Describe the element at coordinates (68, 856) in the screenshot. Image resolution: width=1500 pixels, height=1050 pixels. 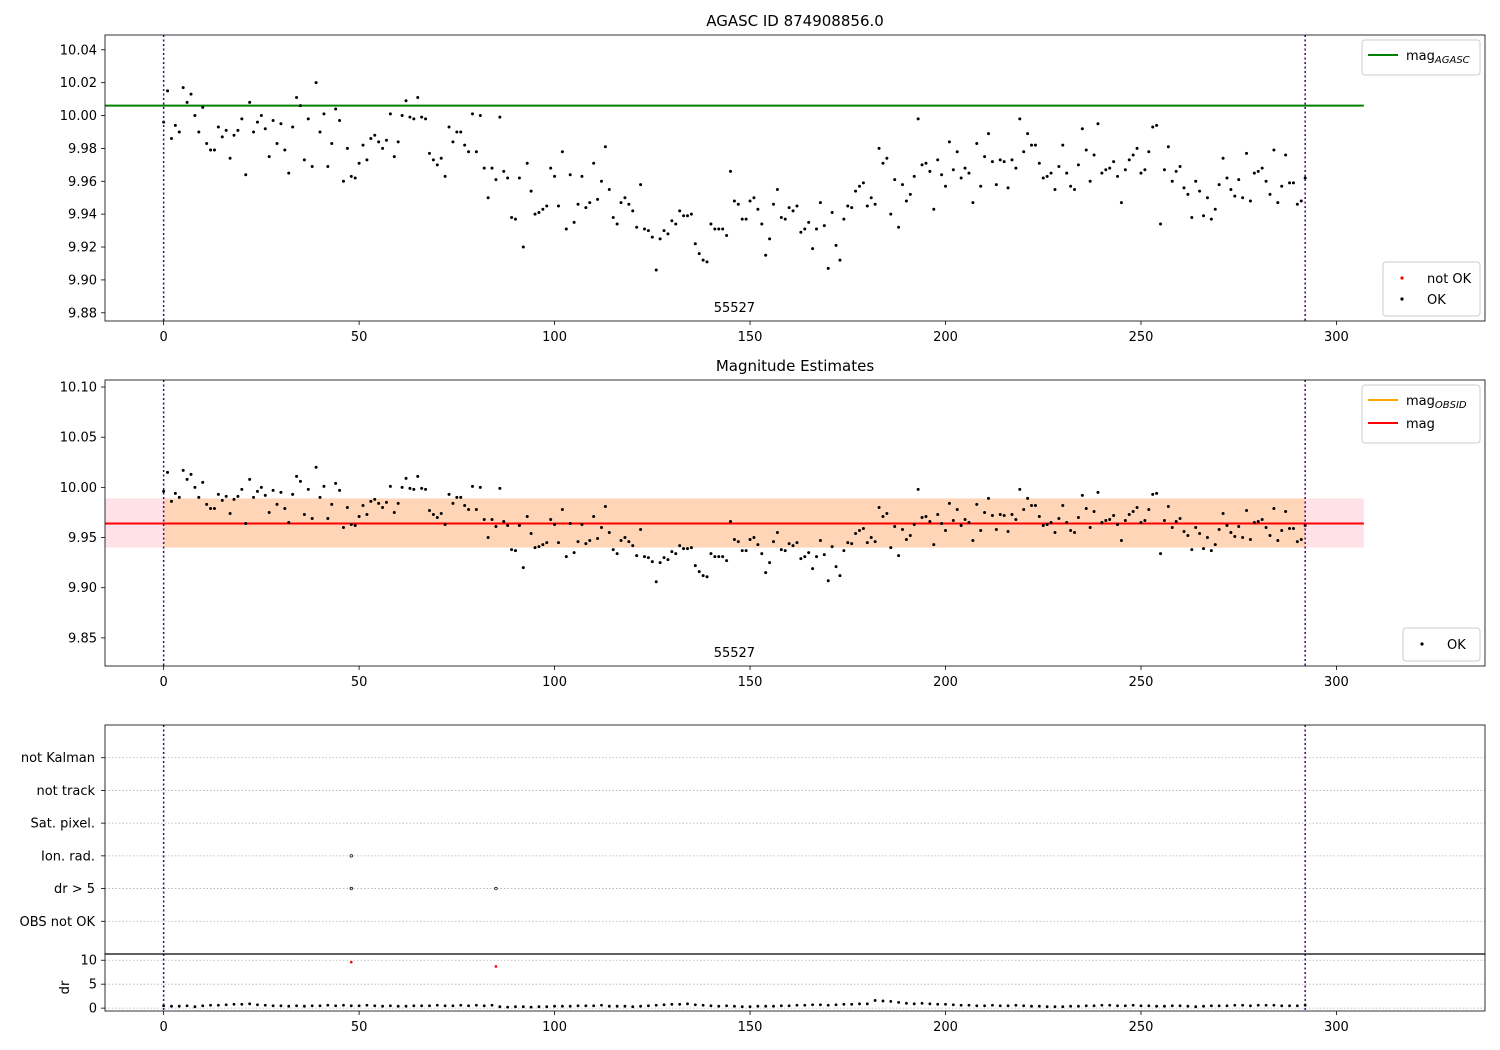
I see `flag-category-label: Ion. rad.` at that location.